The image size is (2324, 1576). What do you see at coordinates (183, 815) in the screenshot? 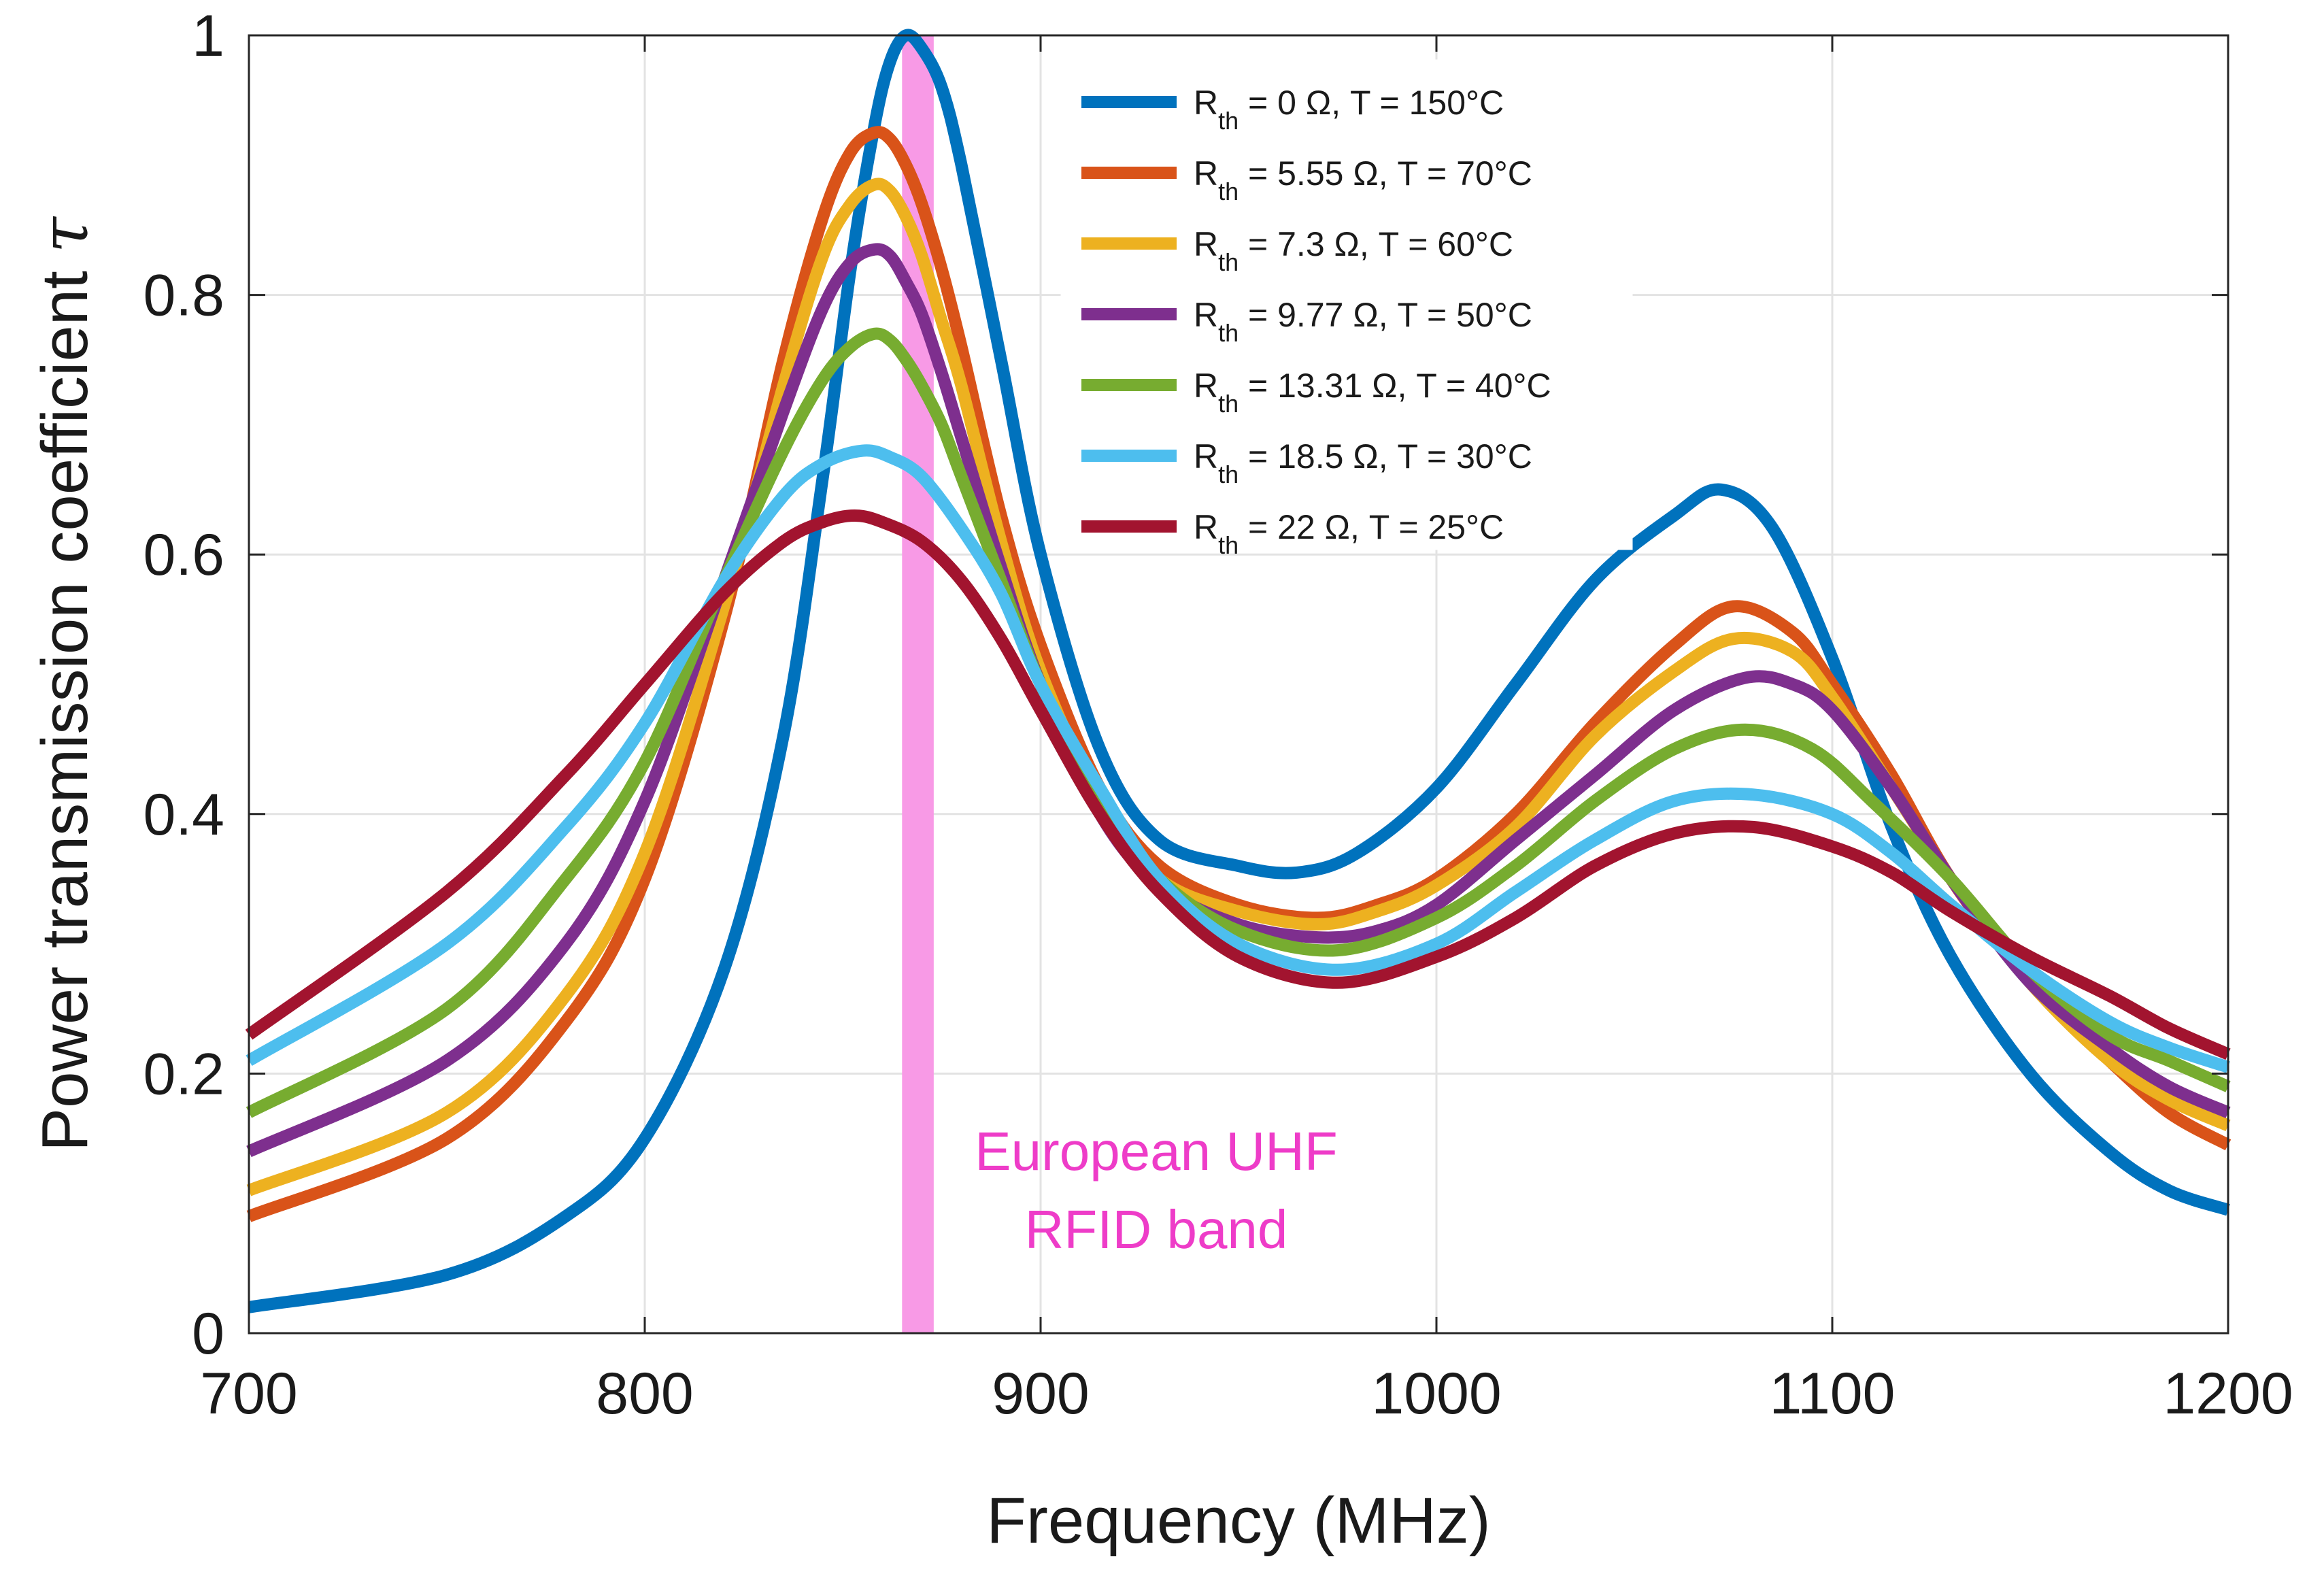
I see `y-tick-label: 0.4` at bounding box center [183, 815].